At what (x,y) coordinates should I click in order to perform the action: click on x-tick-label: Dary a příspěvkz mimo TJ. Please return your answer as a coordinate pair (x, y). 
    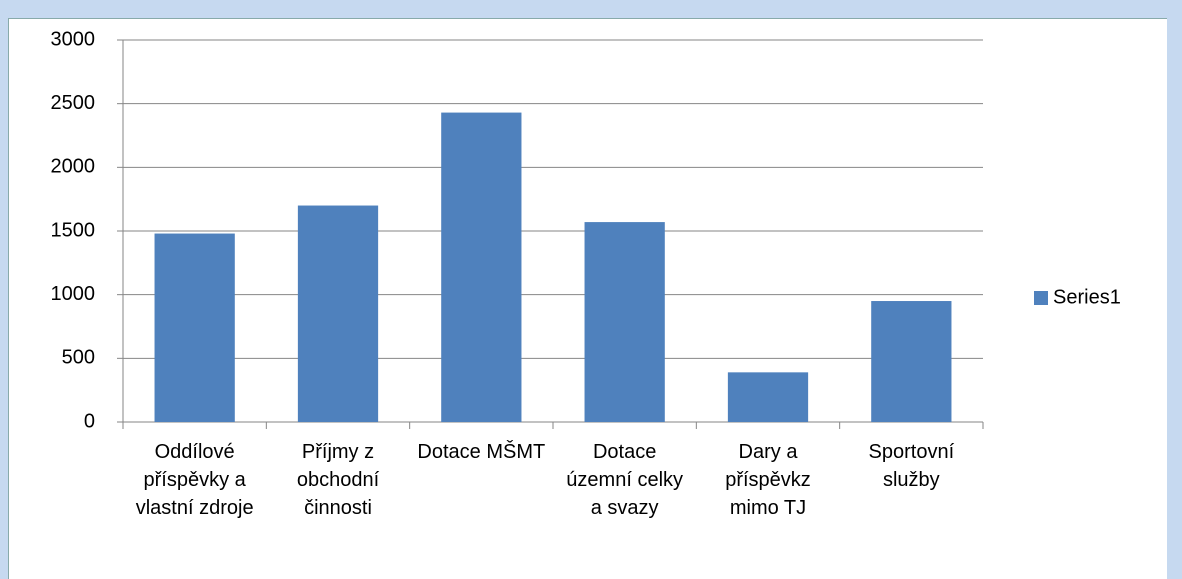
    Looking at the image, I should click on (768, 480).